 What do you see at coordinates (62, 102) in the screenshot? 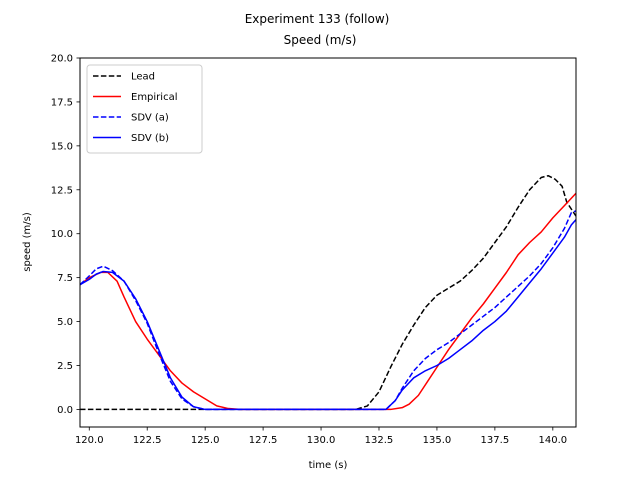
I see `y-tick-label: 17.5` at bounding box center [62, 102].